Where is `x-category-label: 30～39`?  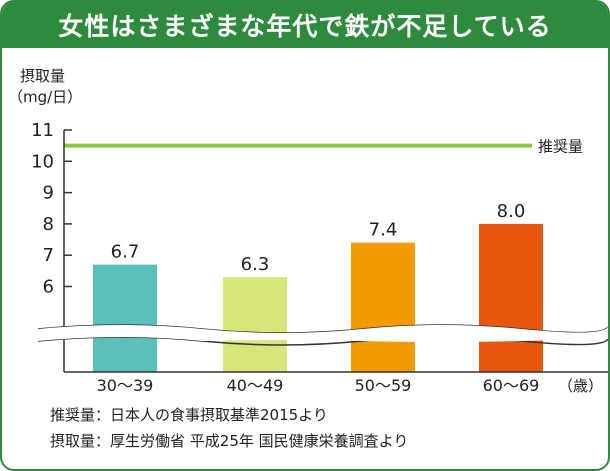 x-category-label: 30～39 is located at coordinates (125, 385).